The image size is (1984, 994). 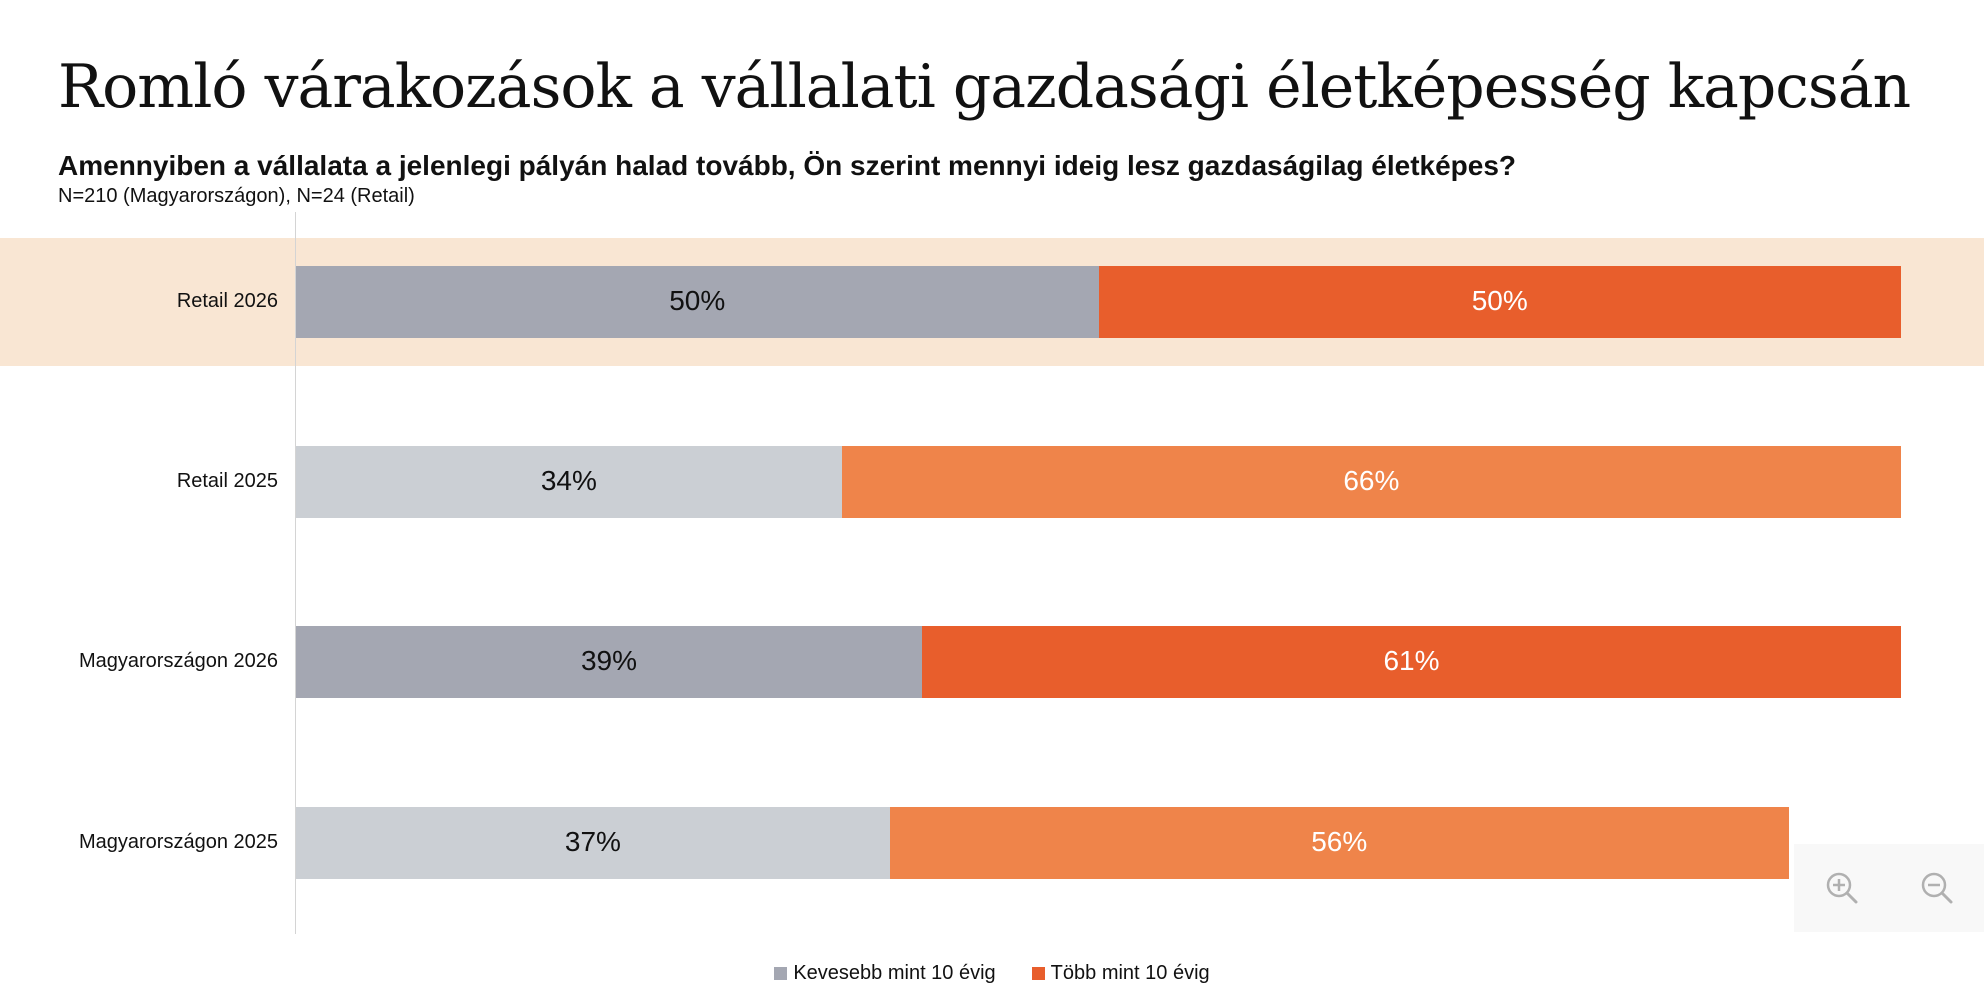 I want to click on data-label: 37%, so click(x=592, y=841).